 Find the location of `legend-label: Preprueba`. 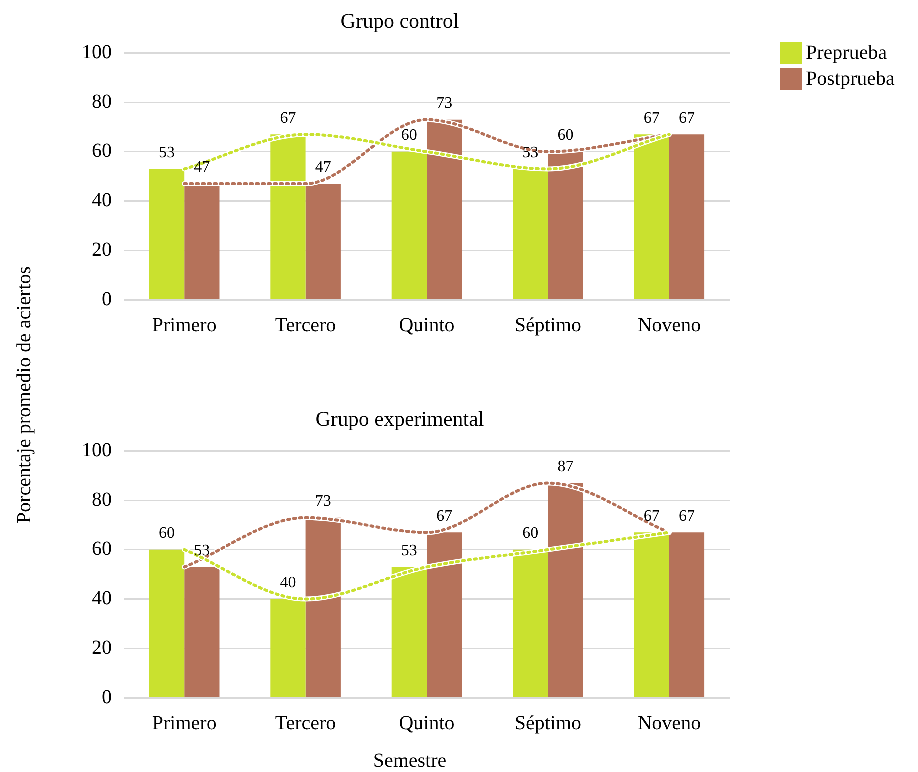

legend-label: Preprueba is located at coordinates (847, 53).